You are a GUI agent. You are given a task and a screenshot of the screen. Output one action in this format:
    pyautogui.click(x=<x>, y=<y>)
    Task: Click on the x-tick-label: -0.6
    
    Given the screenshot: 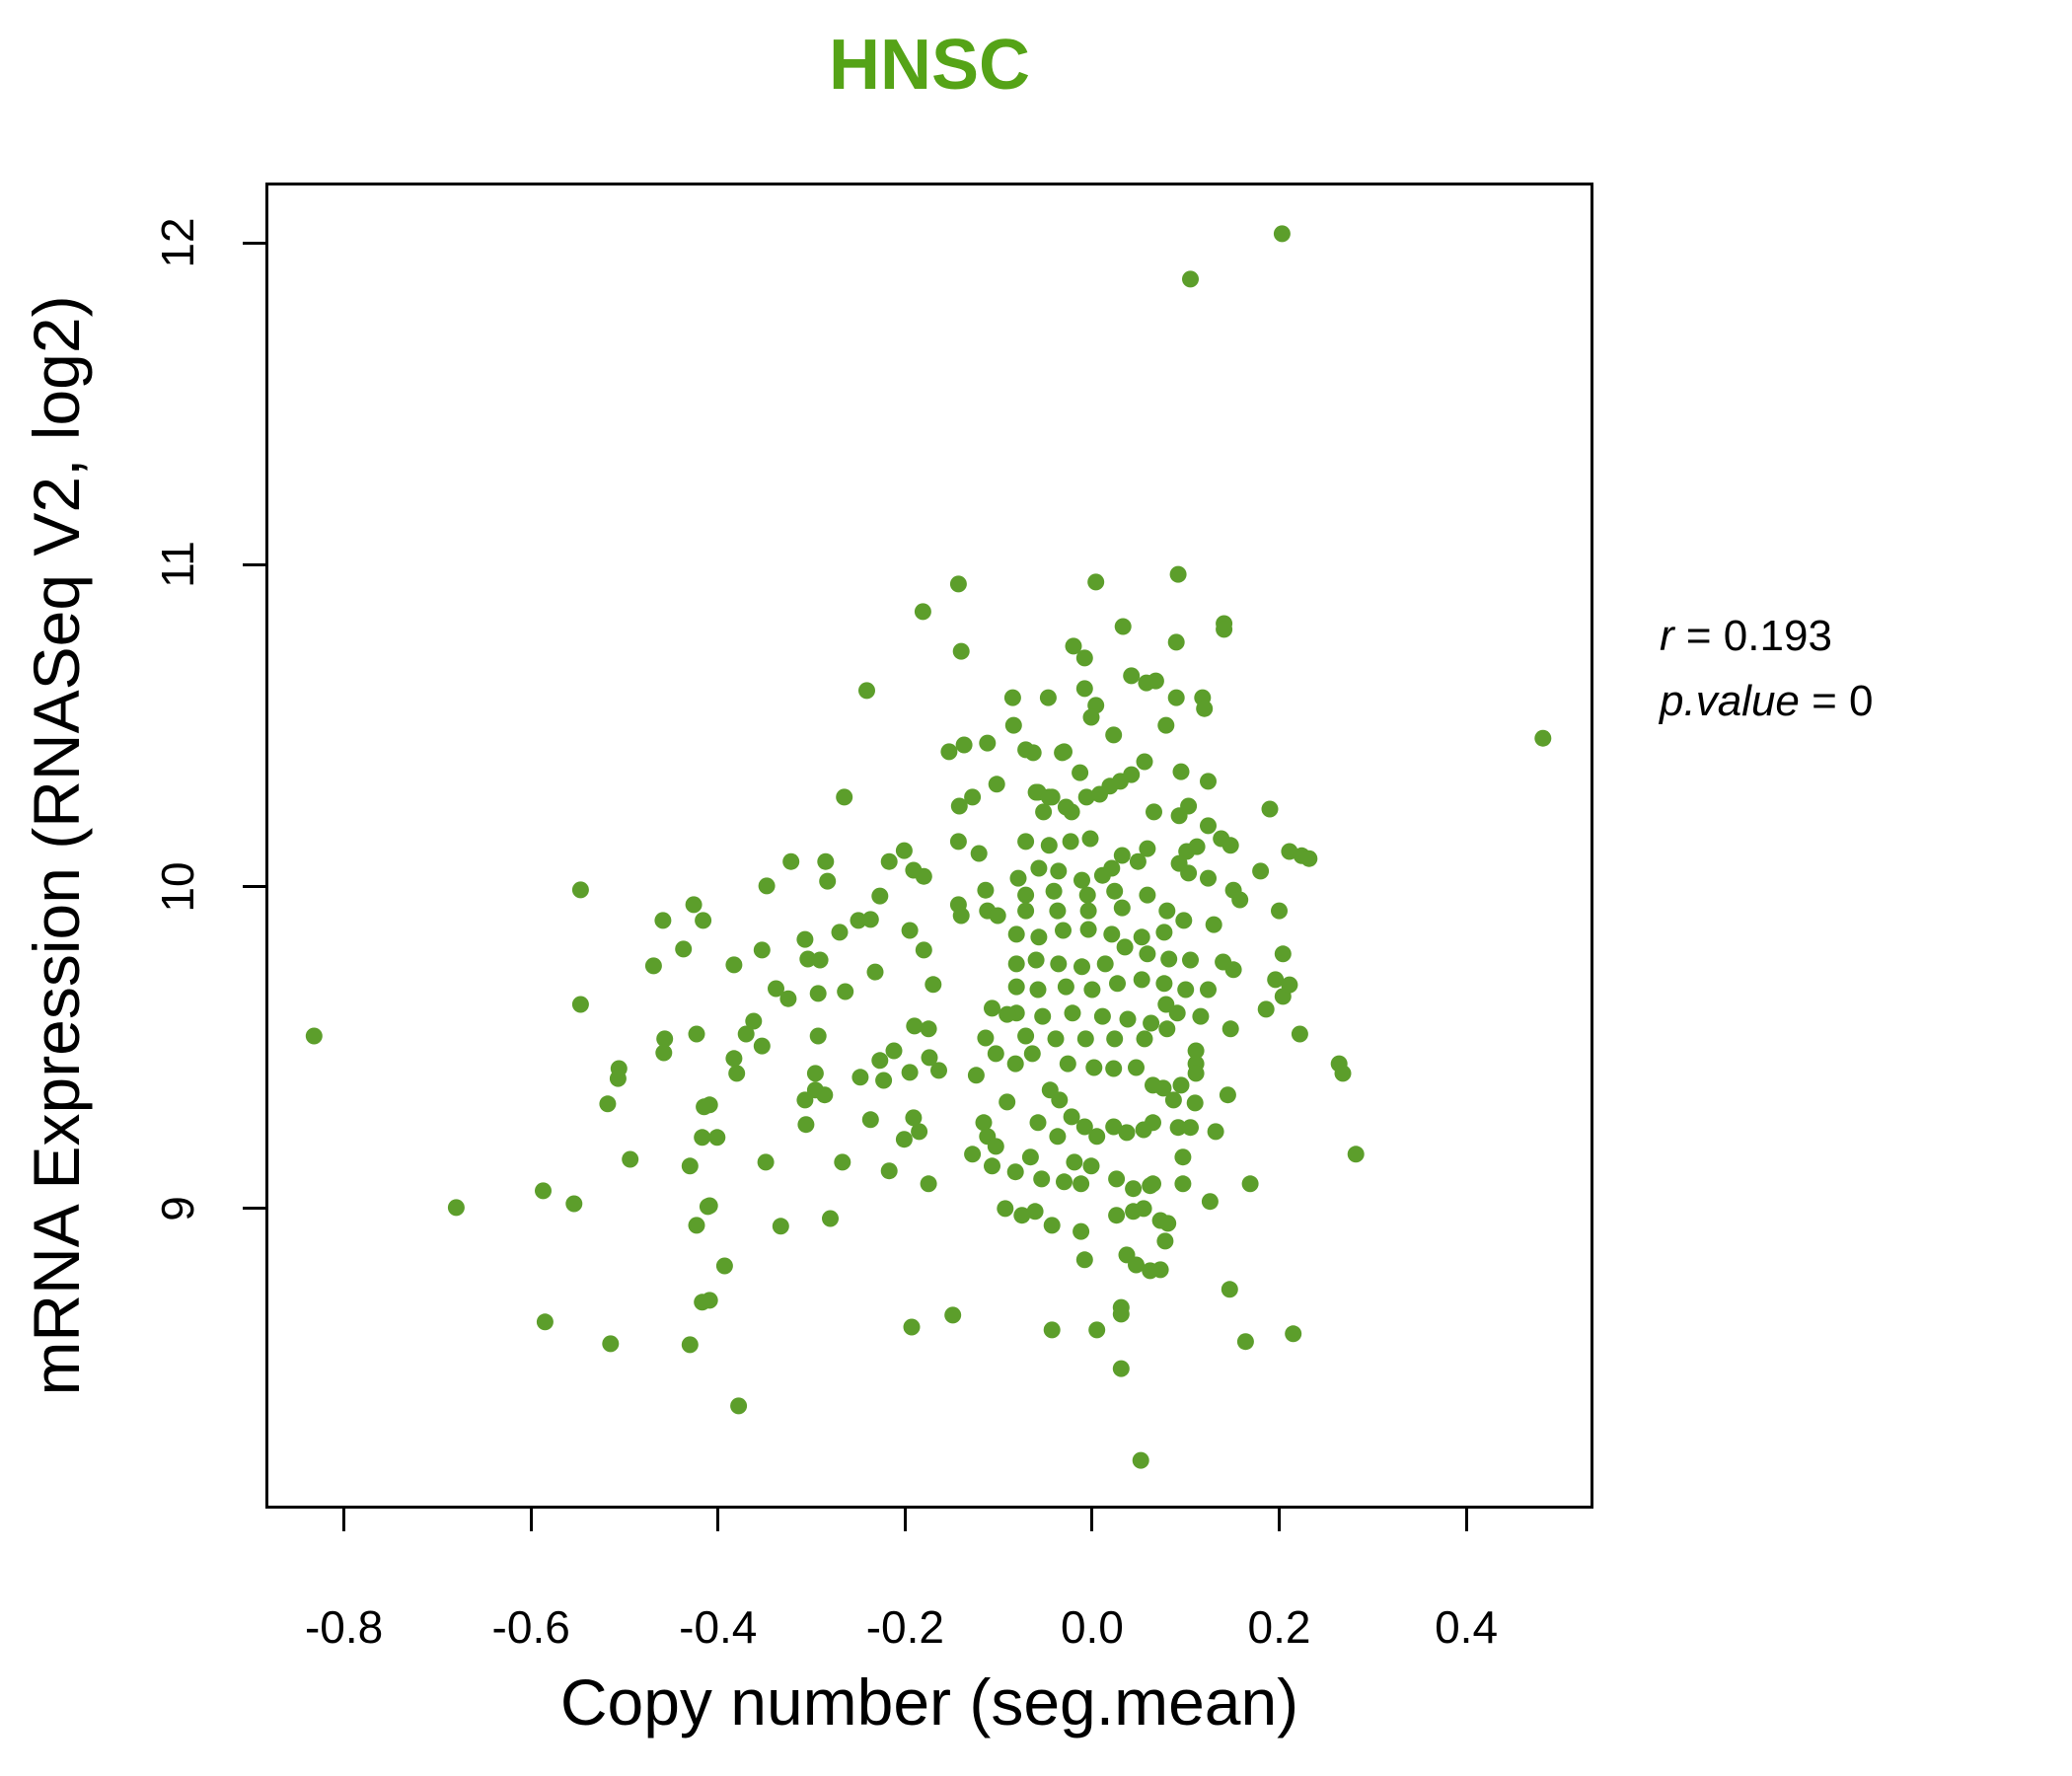 What is the action you would take?
    pyautogui.click(x=530, y=1627)
    